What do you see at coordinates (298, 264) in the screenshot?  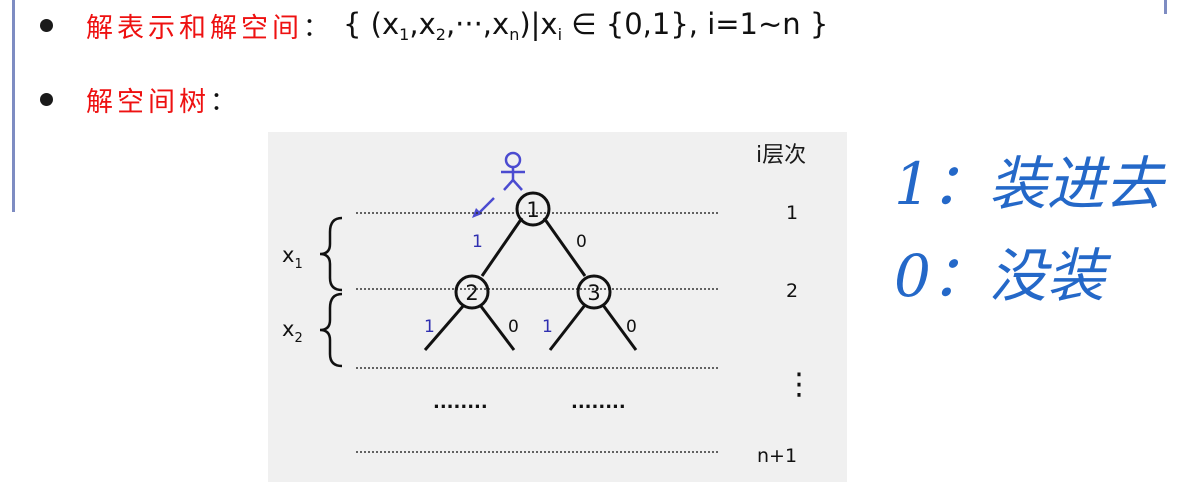 I see `x1-label-sub: 1` at bounding box center [298, 264].